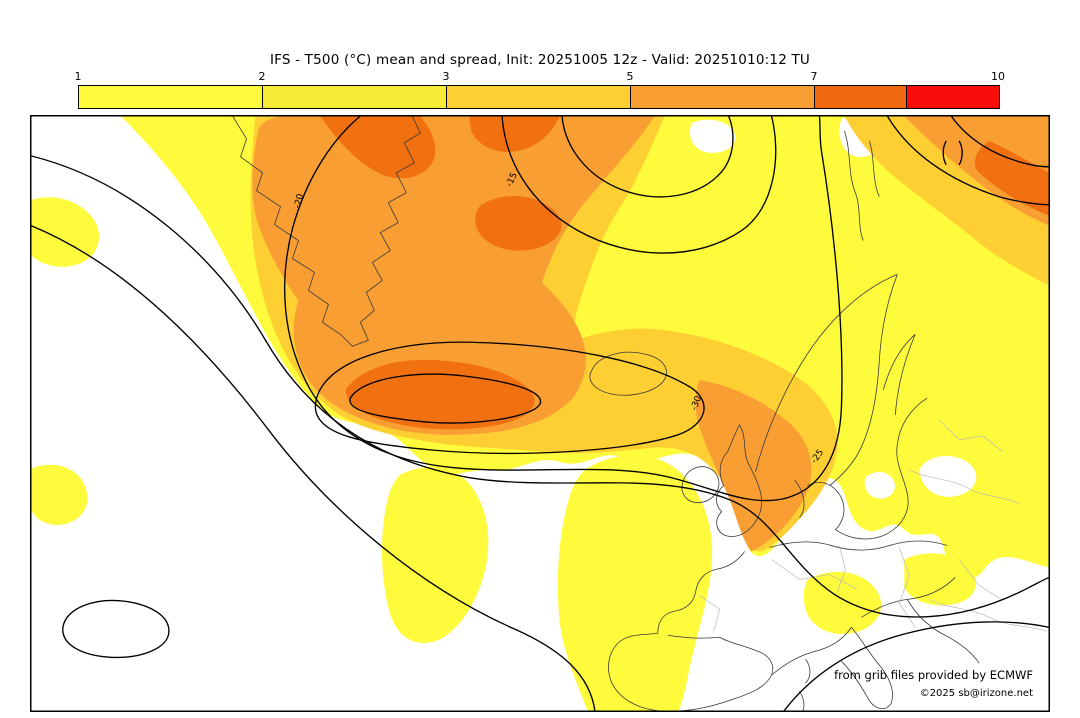 This screenshot has height=718, width=1080. I want to click on colorbar-tick-label: 10, so click(998, 76).